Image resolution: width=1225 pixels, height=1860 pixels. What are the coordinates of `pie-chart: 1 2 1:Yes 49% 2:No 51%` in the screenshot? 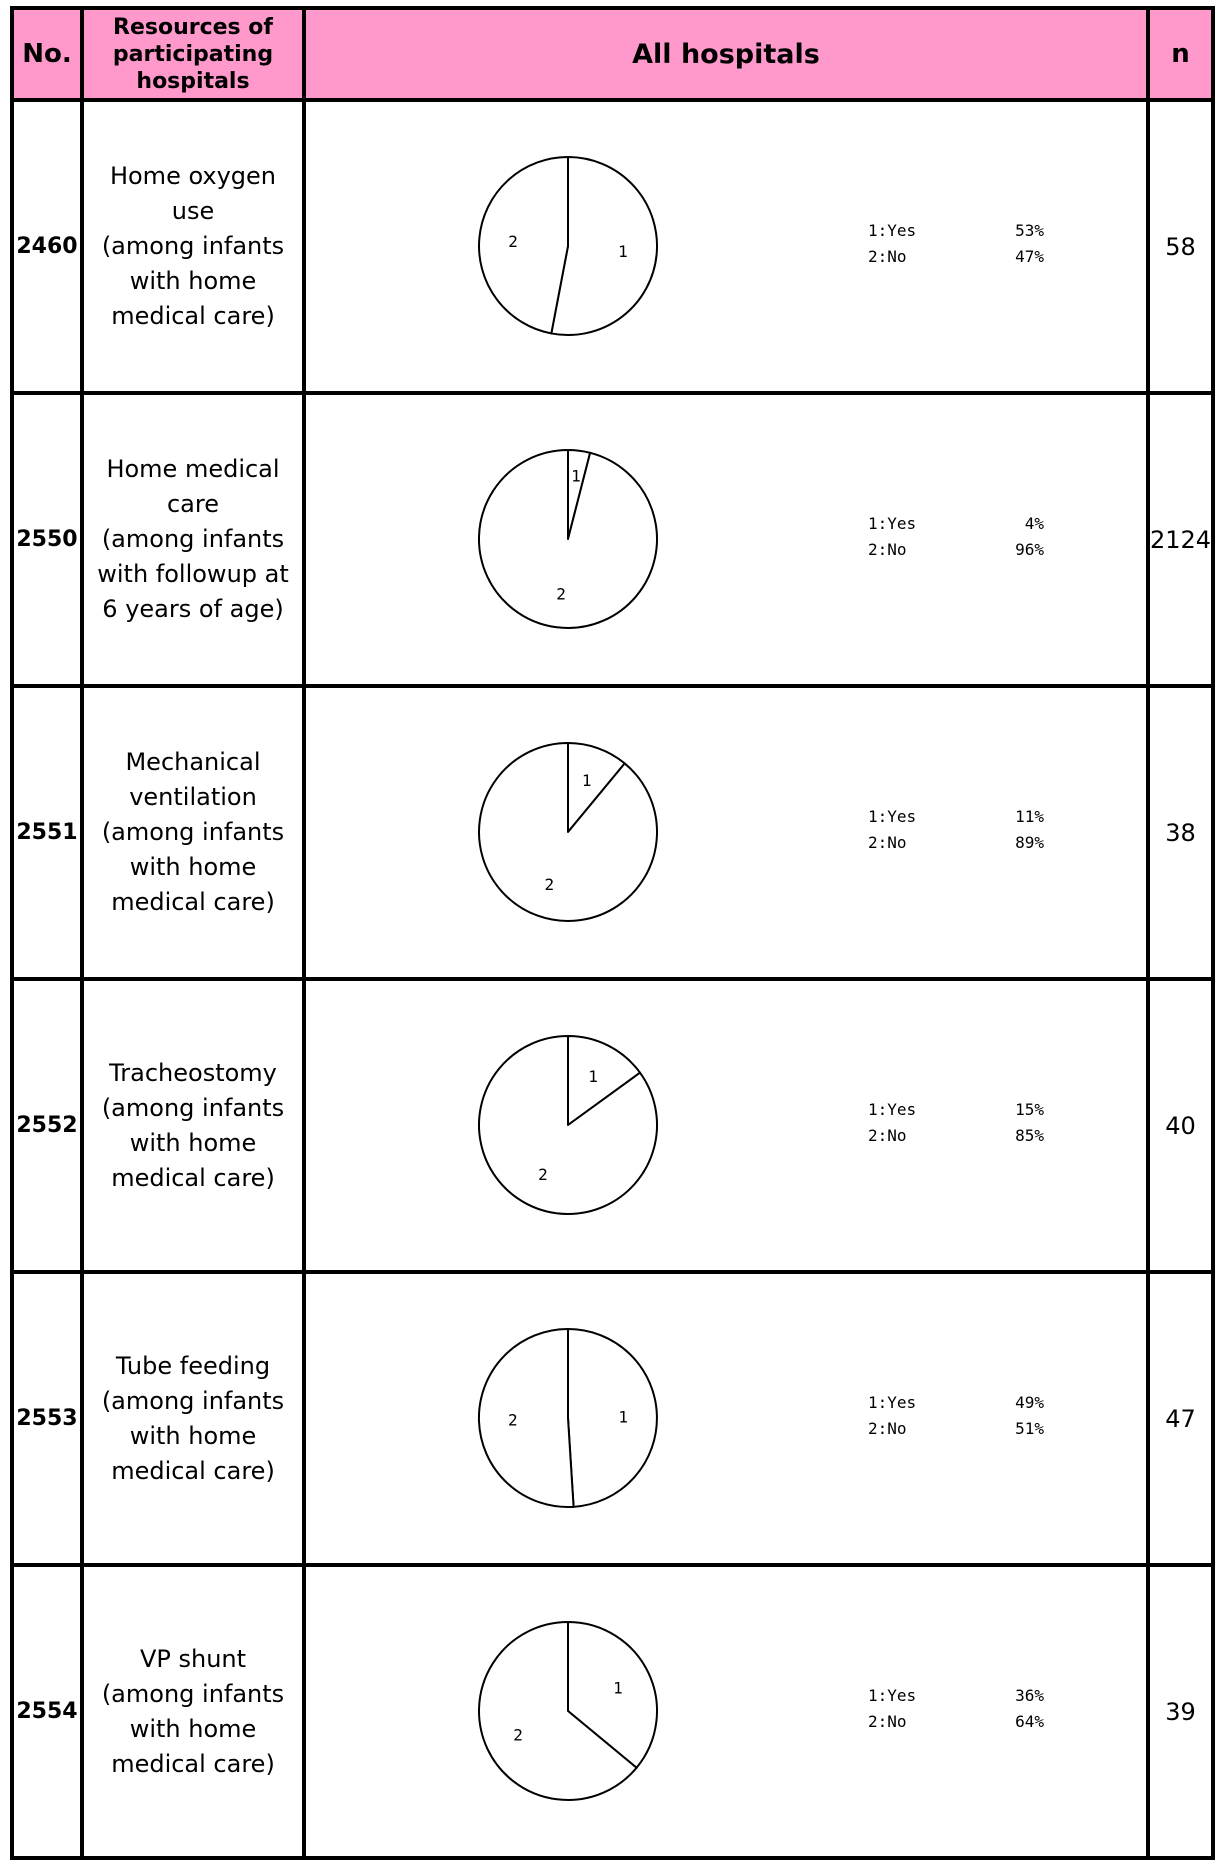 It's located at (760, 1418).